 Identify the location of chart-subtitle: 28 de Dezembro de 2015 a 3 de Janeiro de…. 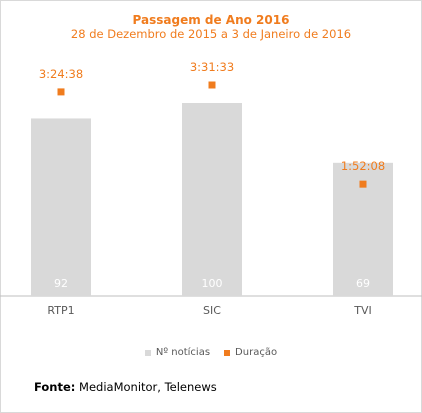
(211, 34).